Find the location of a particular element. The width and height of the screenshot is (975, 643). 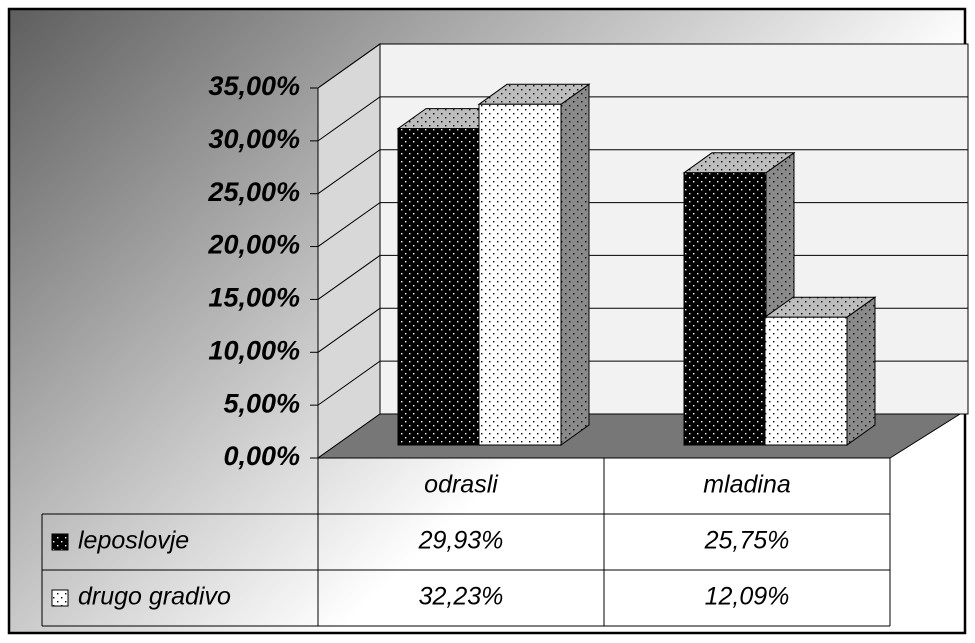

data-label: 32,23% is located at coordinates (461, 597).